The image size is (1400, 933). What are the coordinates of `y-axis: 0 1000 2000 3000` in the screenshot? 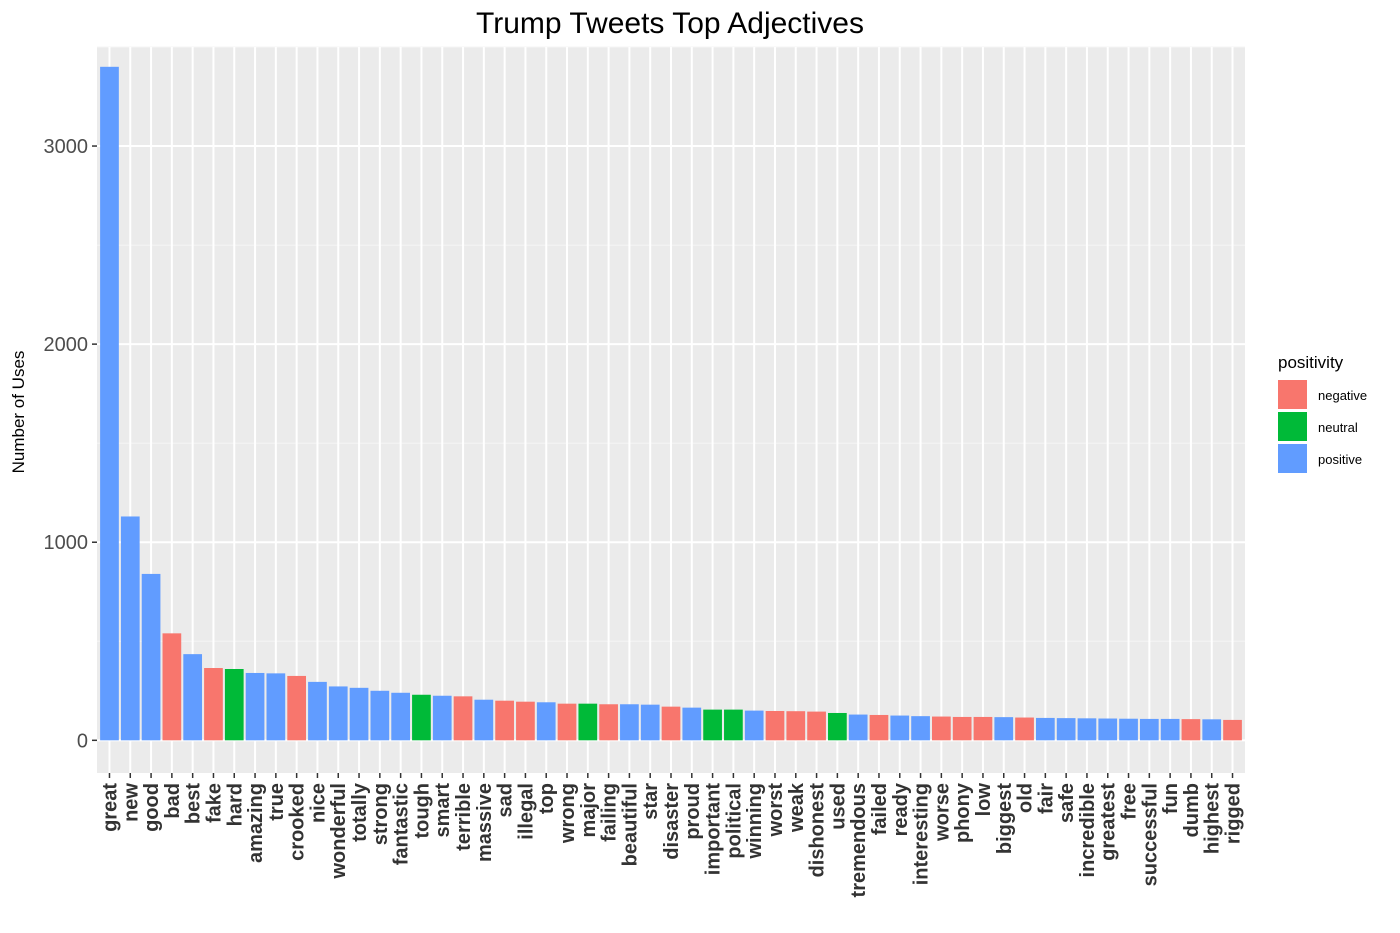 It's located at (70, 444).